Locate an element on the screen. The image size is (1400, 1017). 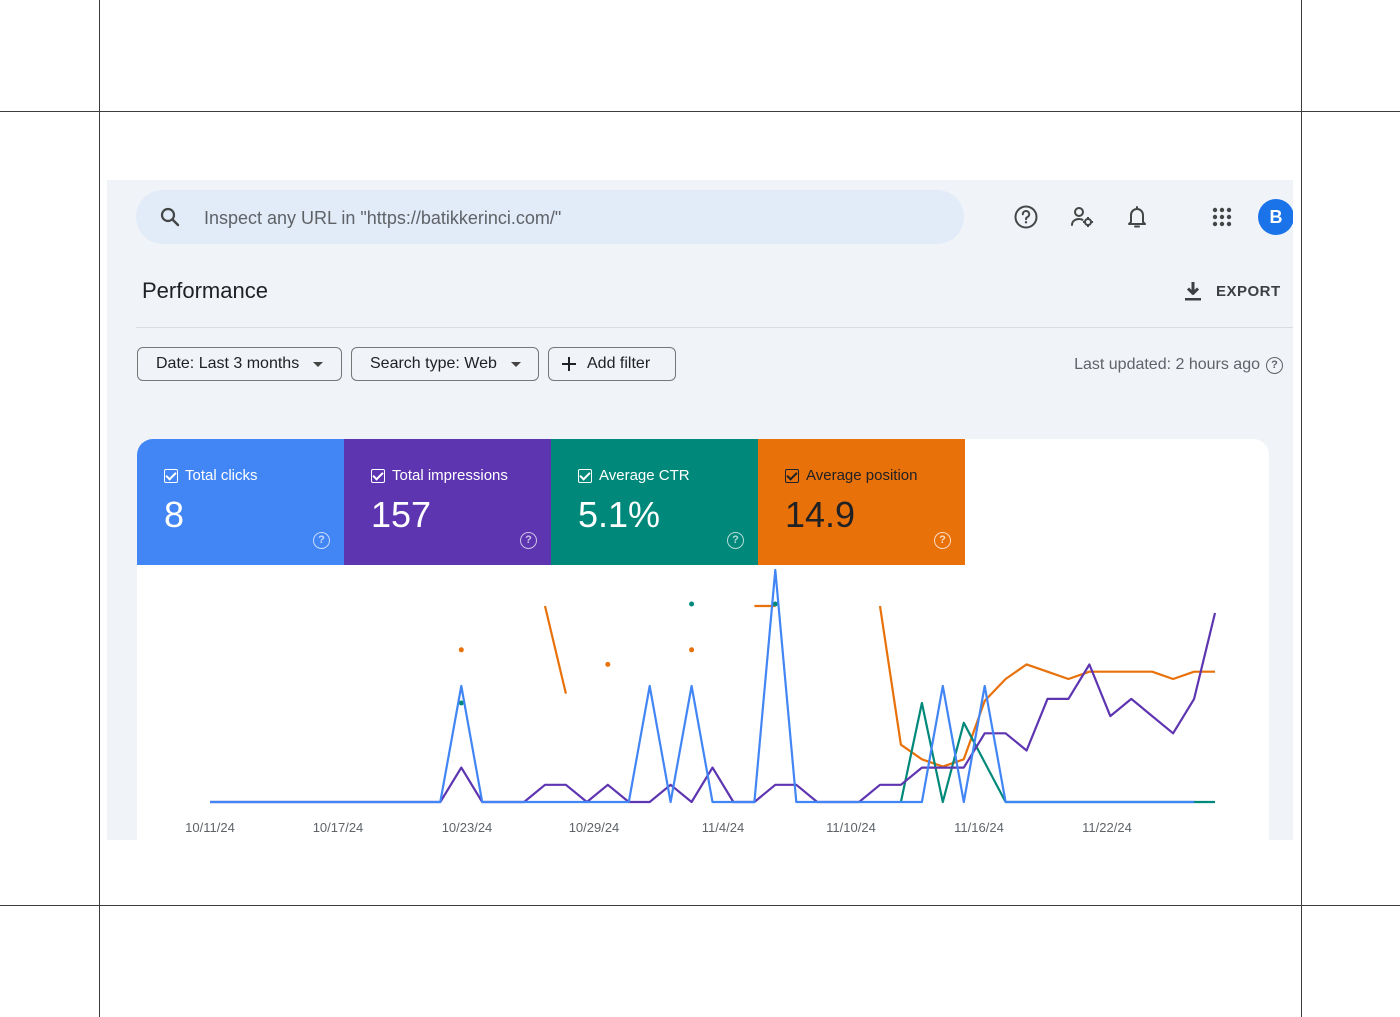
add-filter-label: Add filter is located at coordinates (619, 363).